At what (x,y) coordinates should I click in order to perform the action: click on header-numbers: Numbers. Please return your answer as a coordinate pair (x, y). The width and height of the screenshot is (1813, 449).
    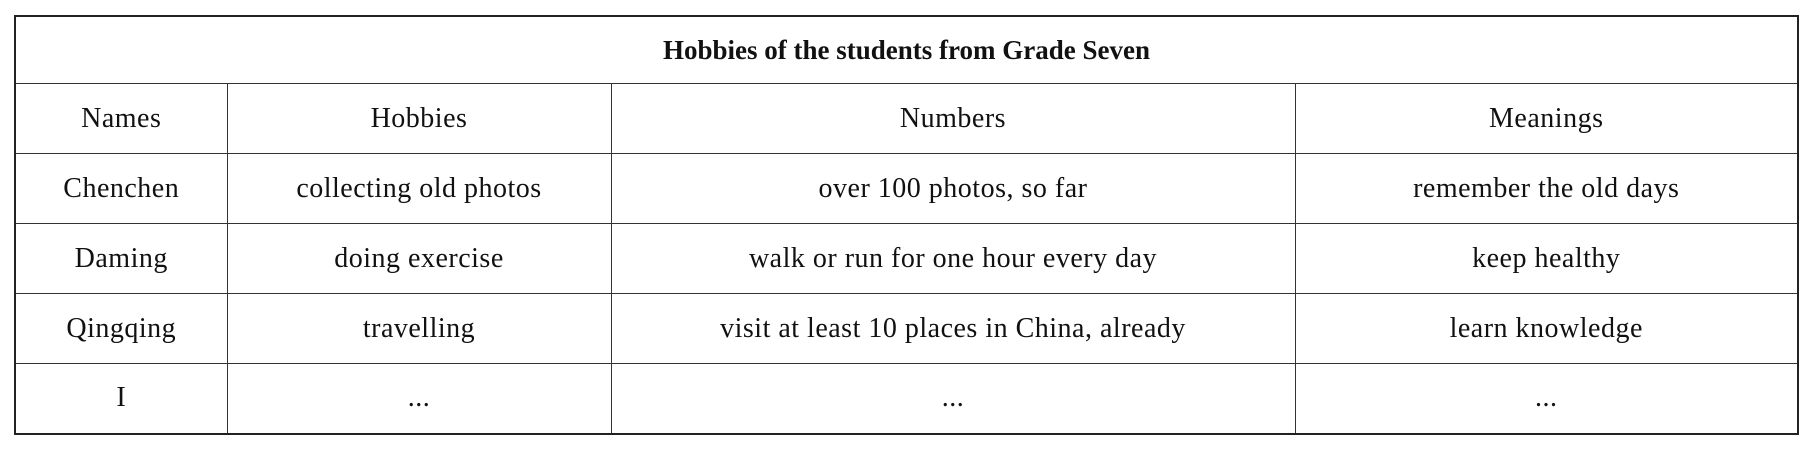
    Looking at the image, I should click on (953, 118).